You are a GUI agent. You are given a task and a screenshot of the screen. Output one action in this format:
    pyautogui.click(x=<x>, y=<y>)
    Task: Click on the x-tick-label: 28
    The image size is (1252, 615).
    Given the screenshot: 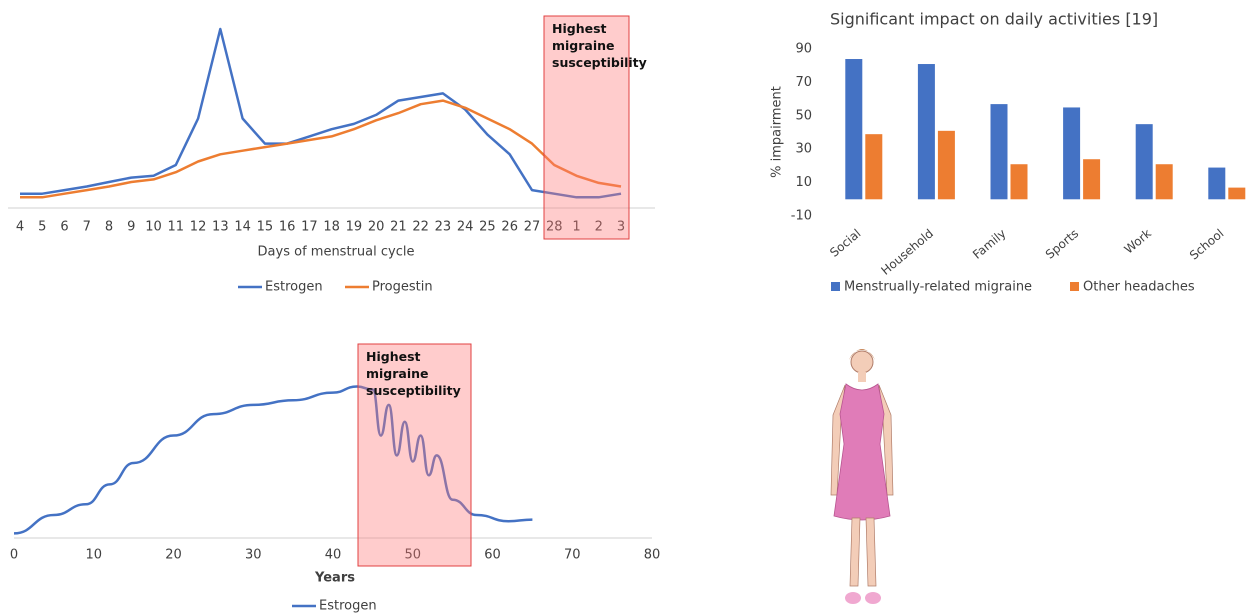 What is the action you would take?
    pyautogui.click(x=554, y=227)
    